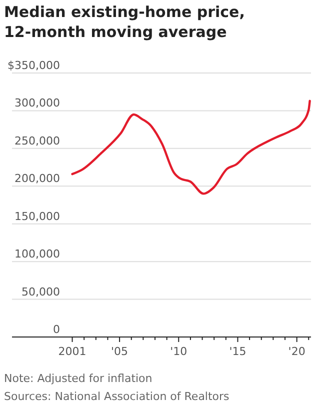  Describe the element at coordinates (37, 141) in the screenshot. I see `text: 250,000` at that location.